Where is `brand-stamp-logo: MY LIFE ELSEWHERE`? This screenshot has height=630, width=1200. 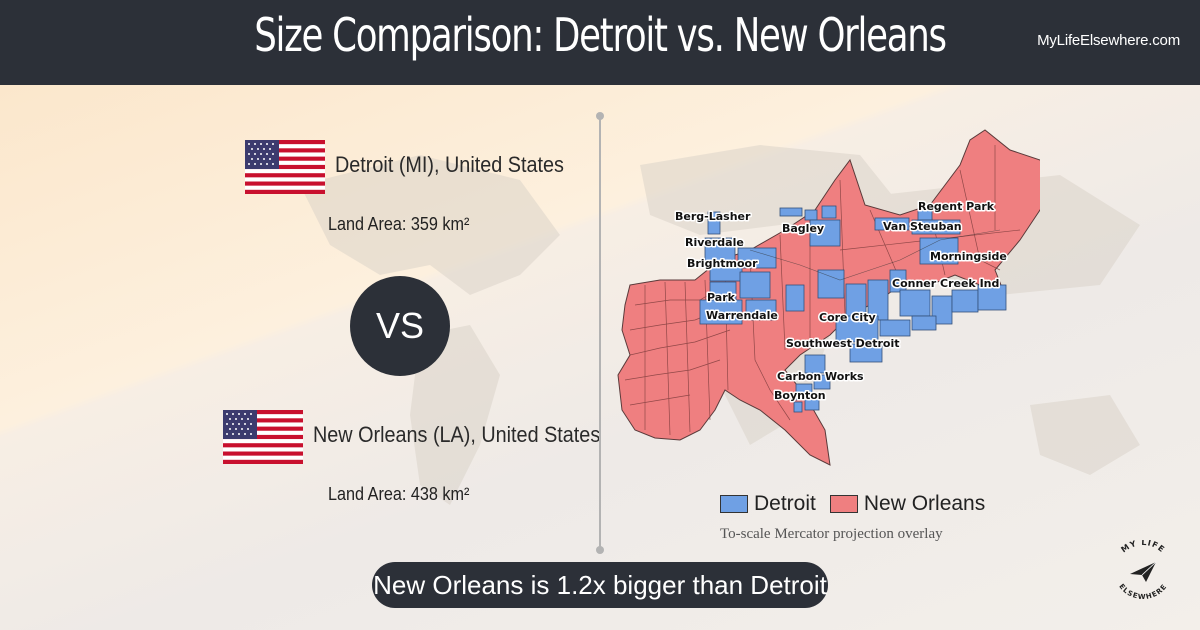 brand-stamp-logo: MY LIFE ELSEWHERE is located at coordinates (1142, 570).